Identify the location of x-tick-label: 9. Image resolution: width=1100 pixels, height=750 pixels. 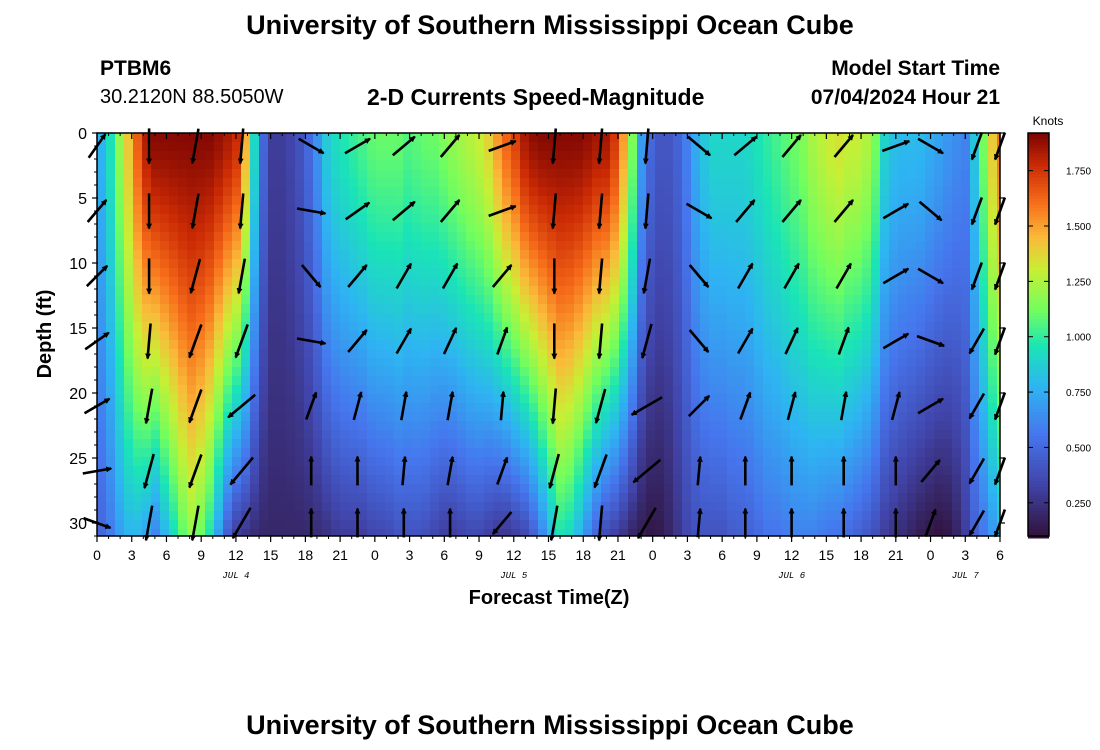
(201, 555).